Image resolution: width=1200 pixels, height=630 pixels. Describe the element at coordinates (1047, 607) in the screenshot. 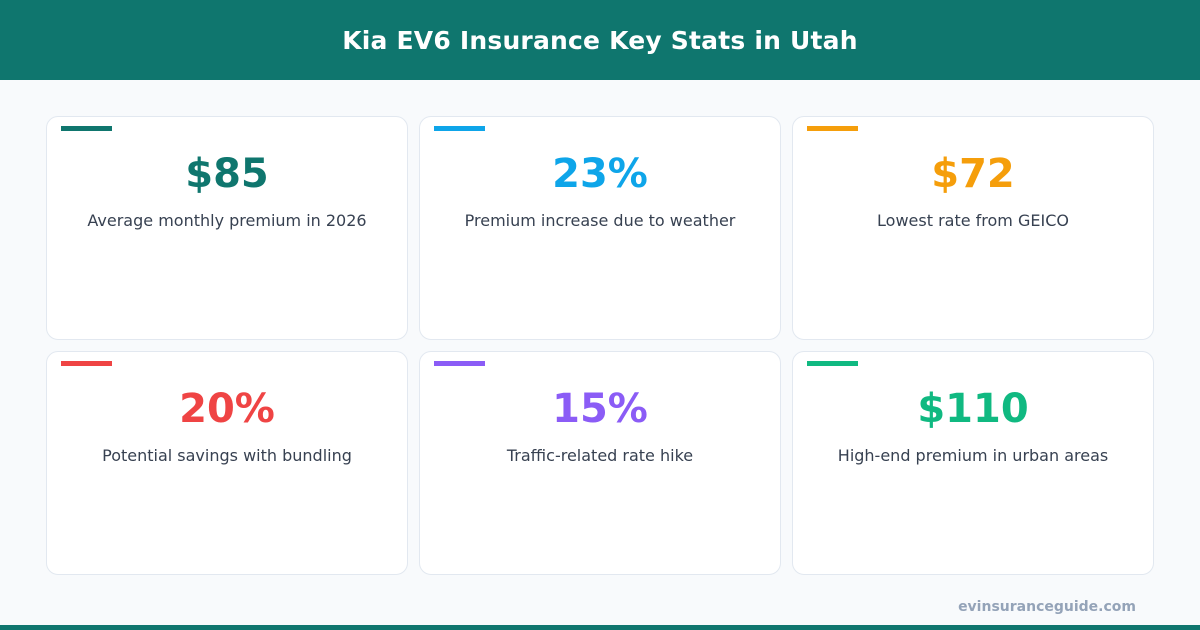

I see `site-url: evinsuranceguide.com` at that location.